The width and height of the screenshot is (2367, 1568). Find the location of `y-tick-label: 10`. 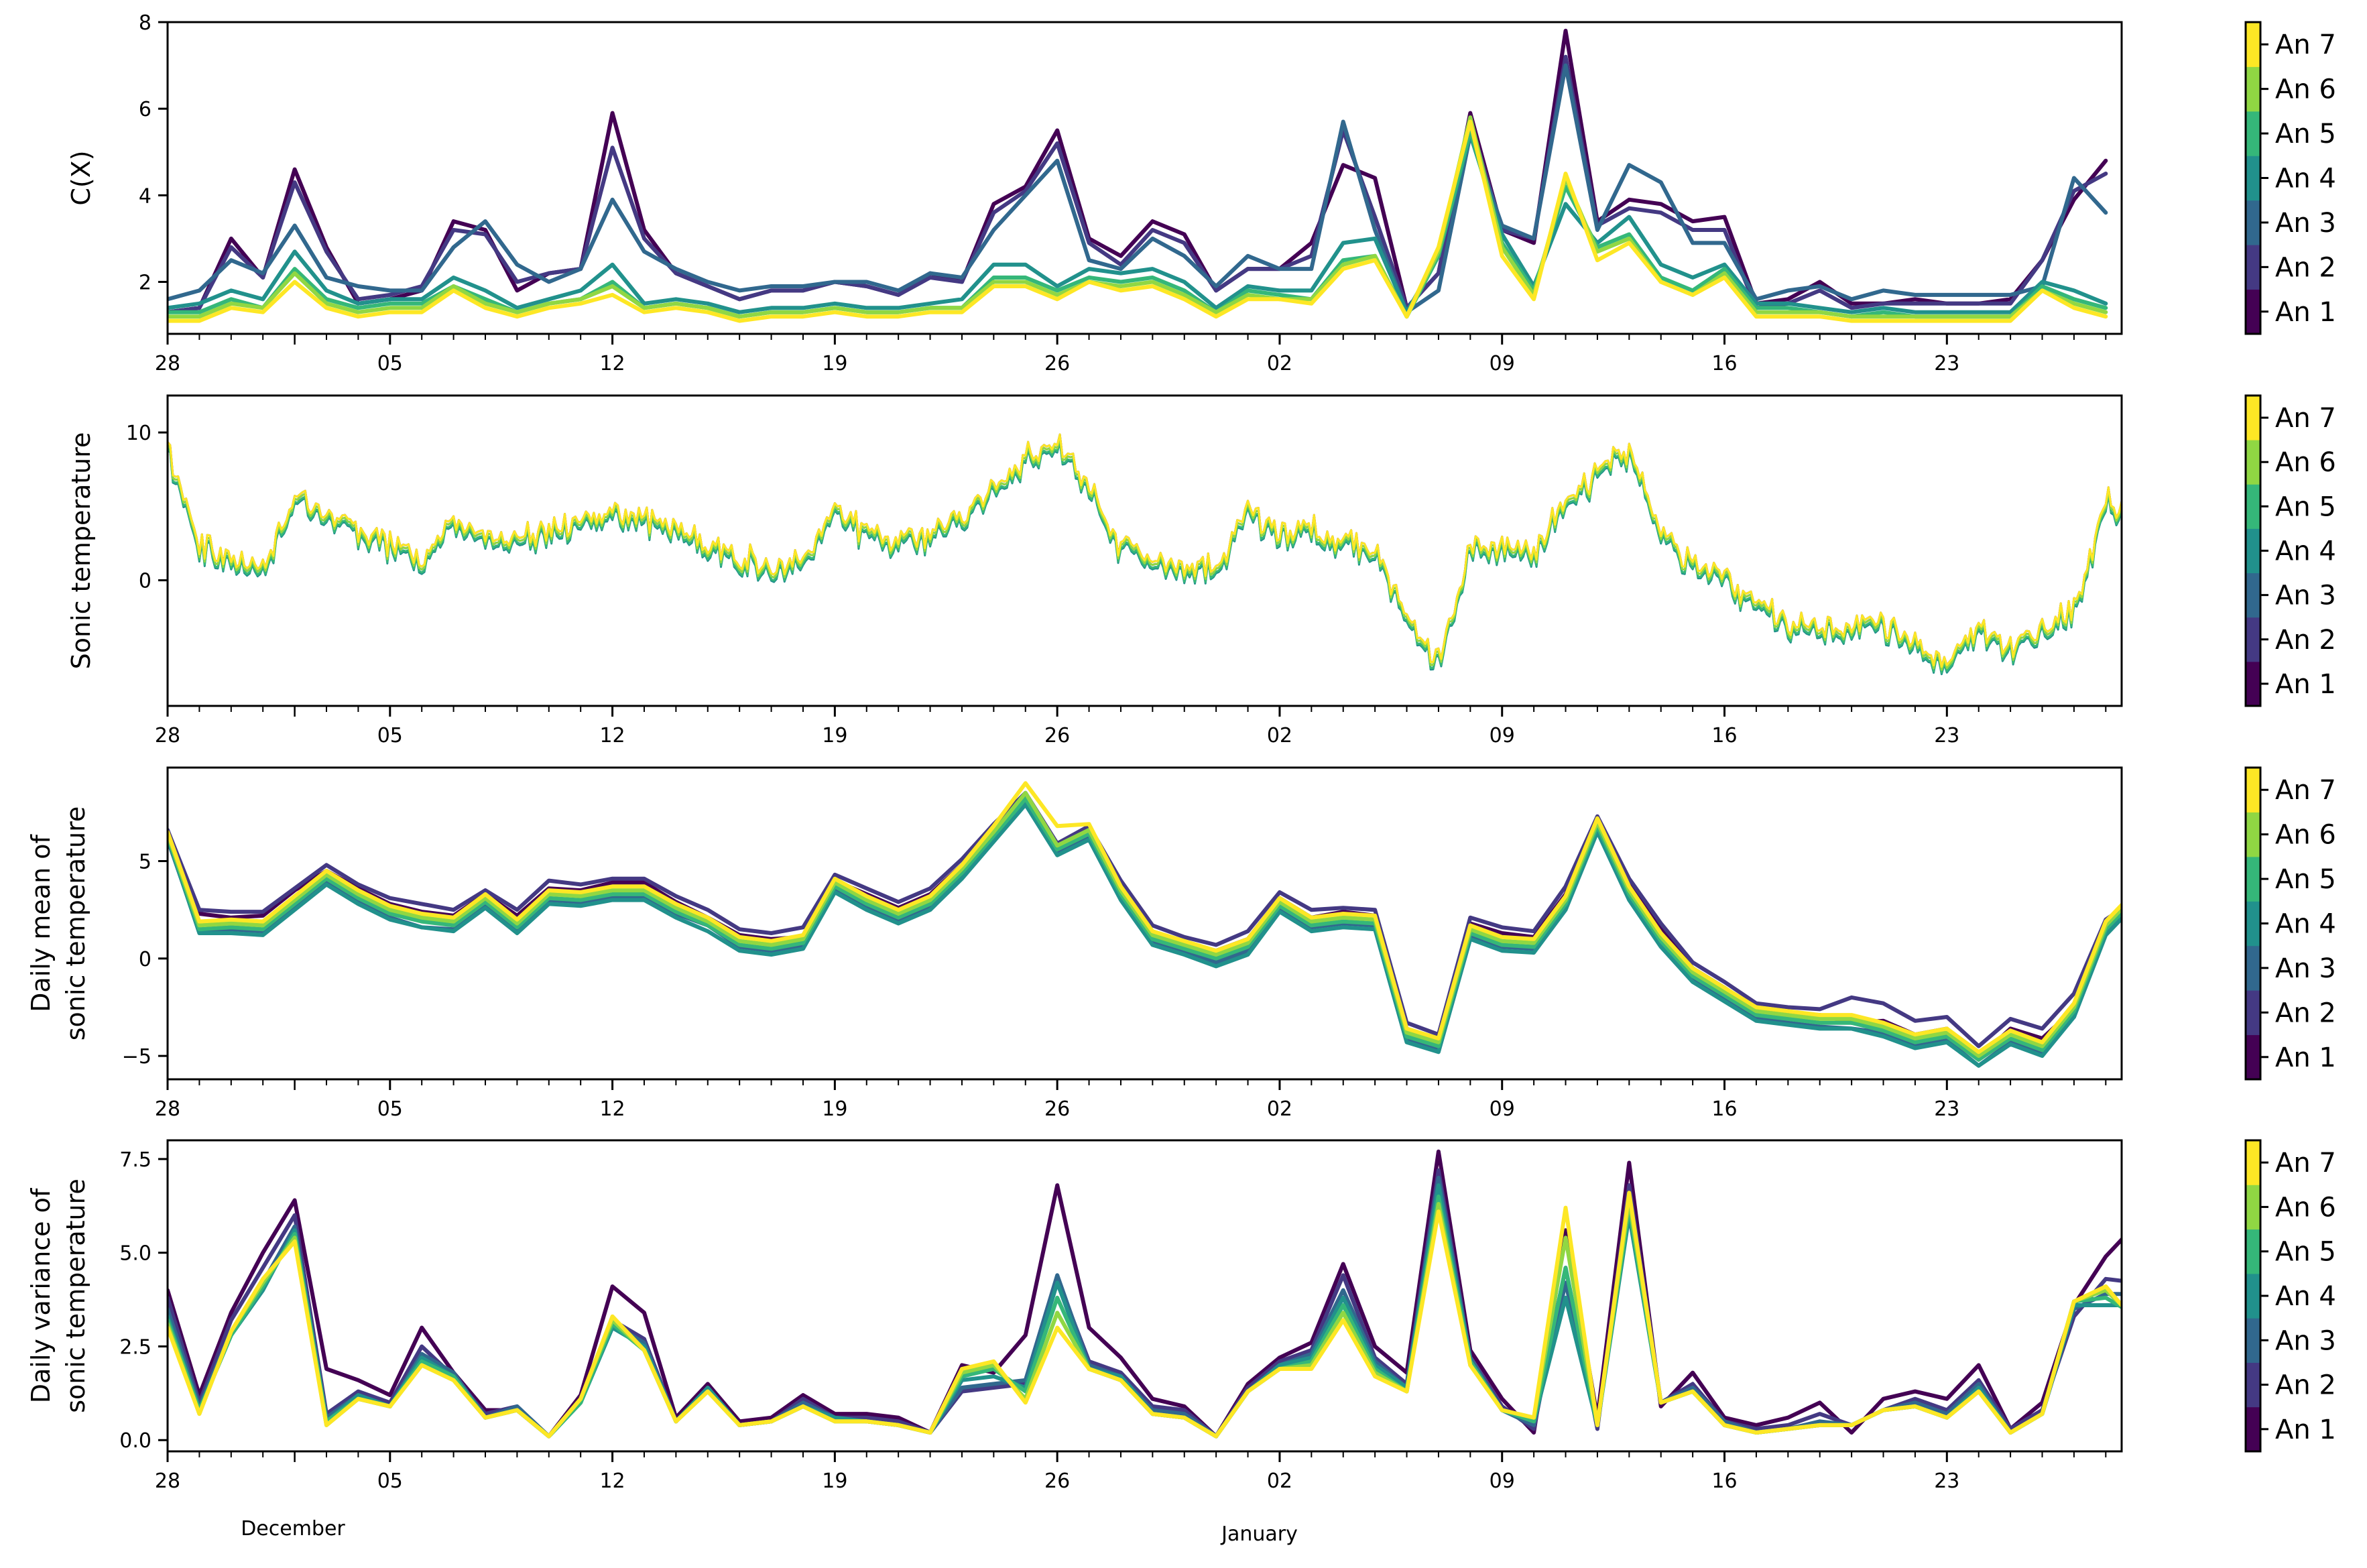

y-tick-label: 10 is located at coordinates (138, 434).